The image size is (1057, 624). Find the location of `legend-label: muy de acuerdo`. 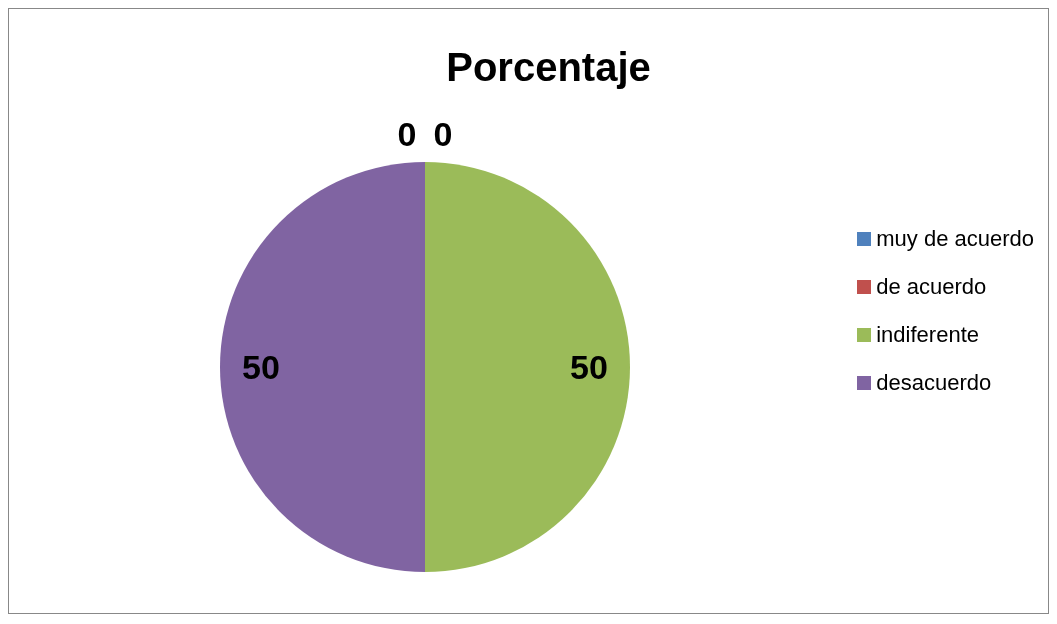

legend-label: muy de acuerdo is located at coordinates (955, 239).